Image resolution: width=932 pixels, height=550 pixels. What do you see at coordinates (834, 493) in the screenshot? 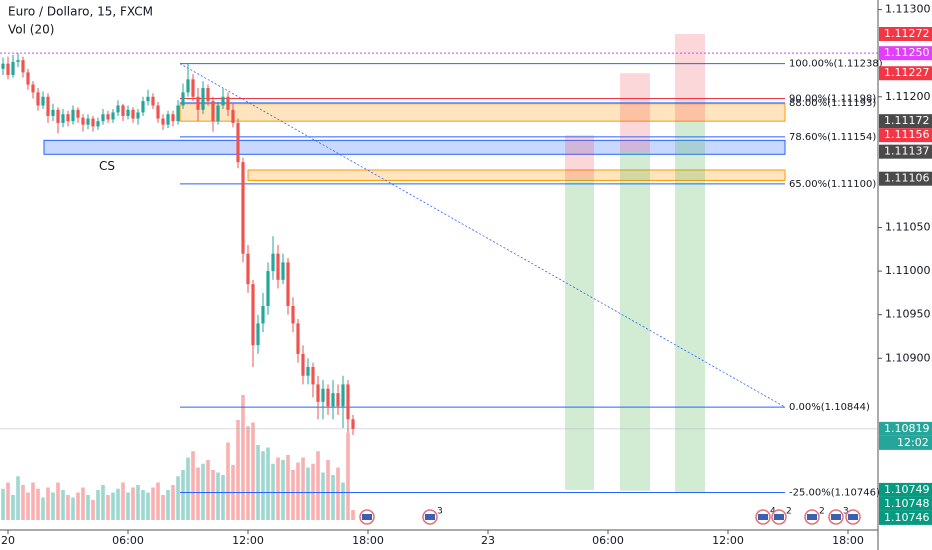
I see `fib-label: -25.00%(1.10746)` at bounding box center [834, 493].